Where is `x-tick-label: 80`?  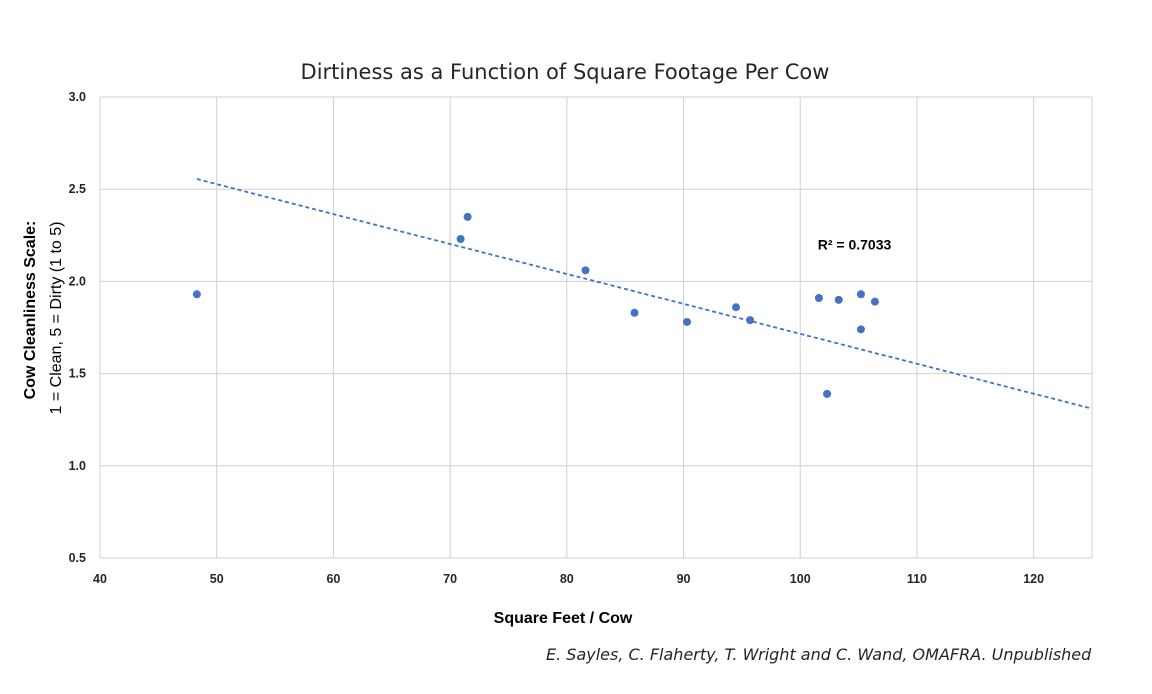 x-tick-label: 80 is located at coordinates (567, 579).